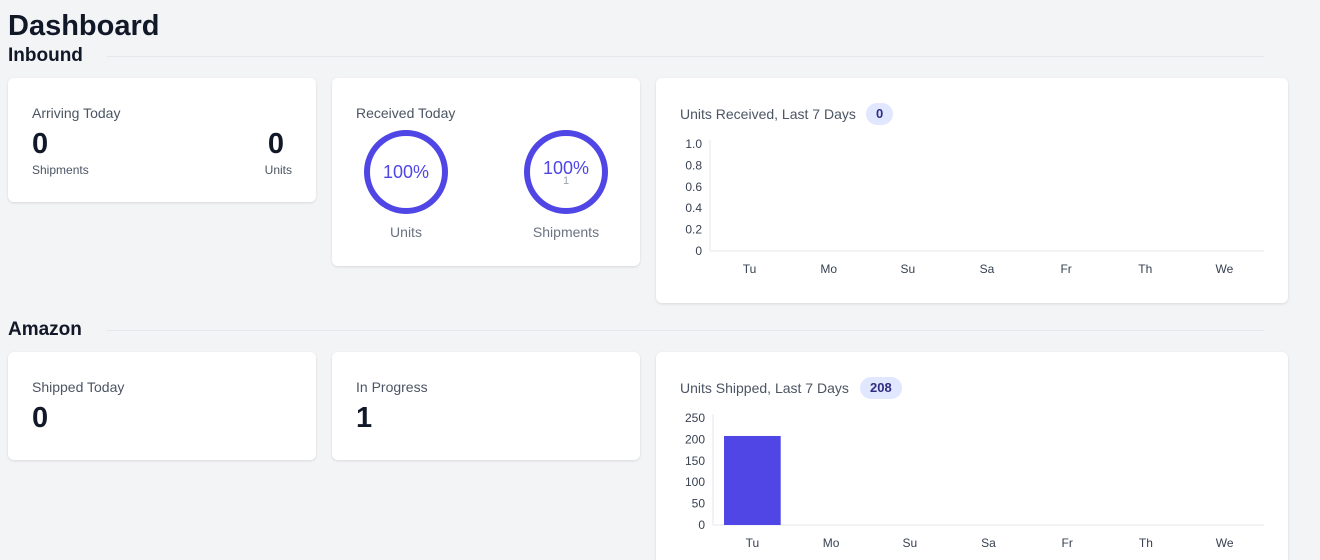  I want to click on amazon-divider, so click(685, 330).